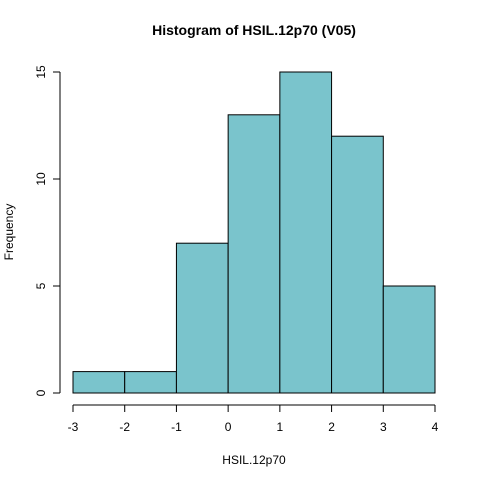  I want to click on y-tick-label: 10, so click(41, 179).